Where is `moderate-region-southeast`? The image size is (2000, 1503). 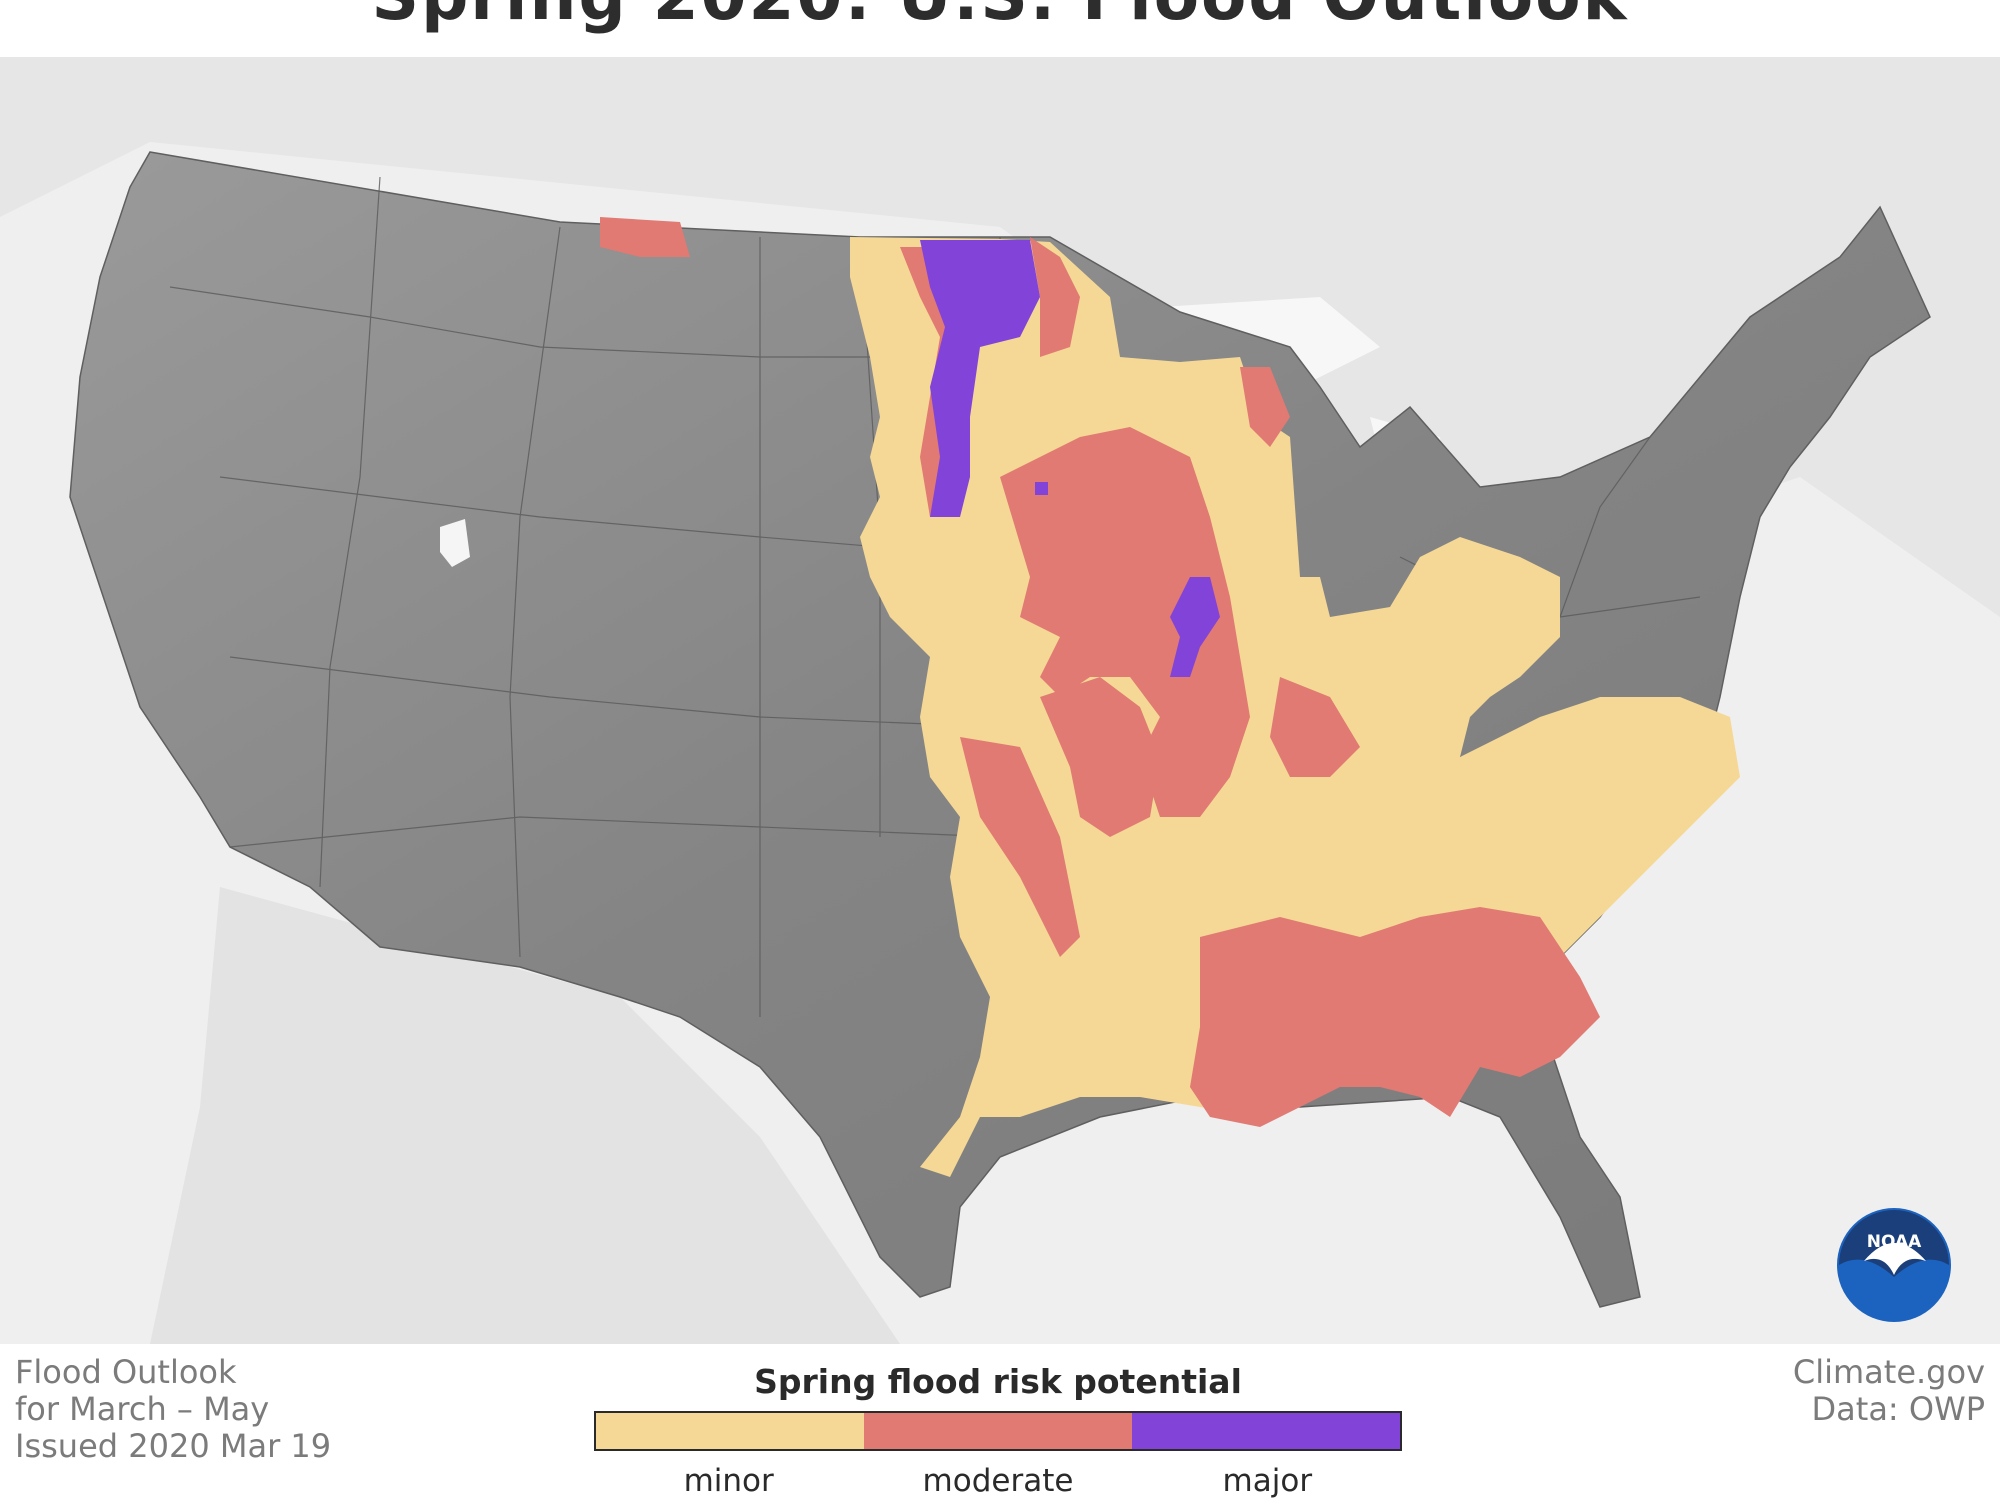 moderate-region-southeast is located at coordinates (1395, 1017).